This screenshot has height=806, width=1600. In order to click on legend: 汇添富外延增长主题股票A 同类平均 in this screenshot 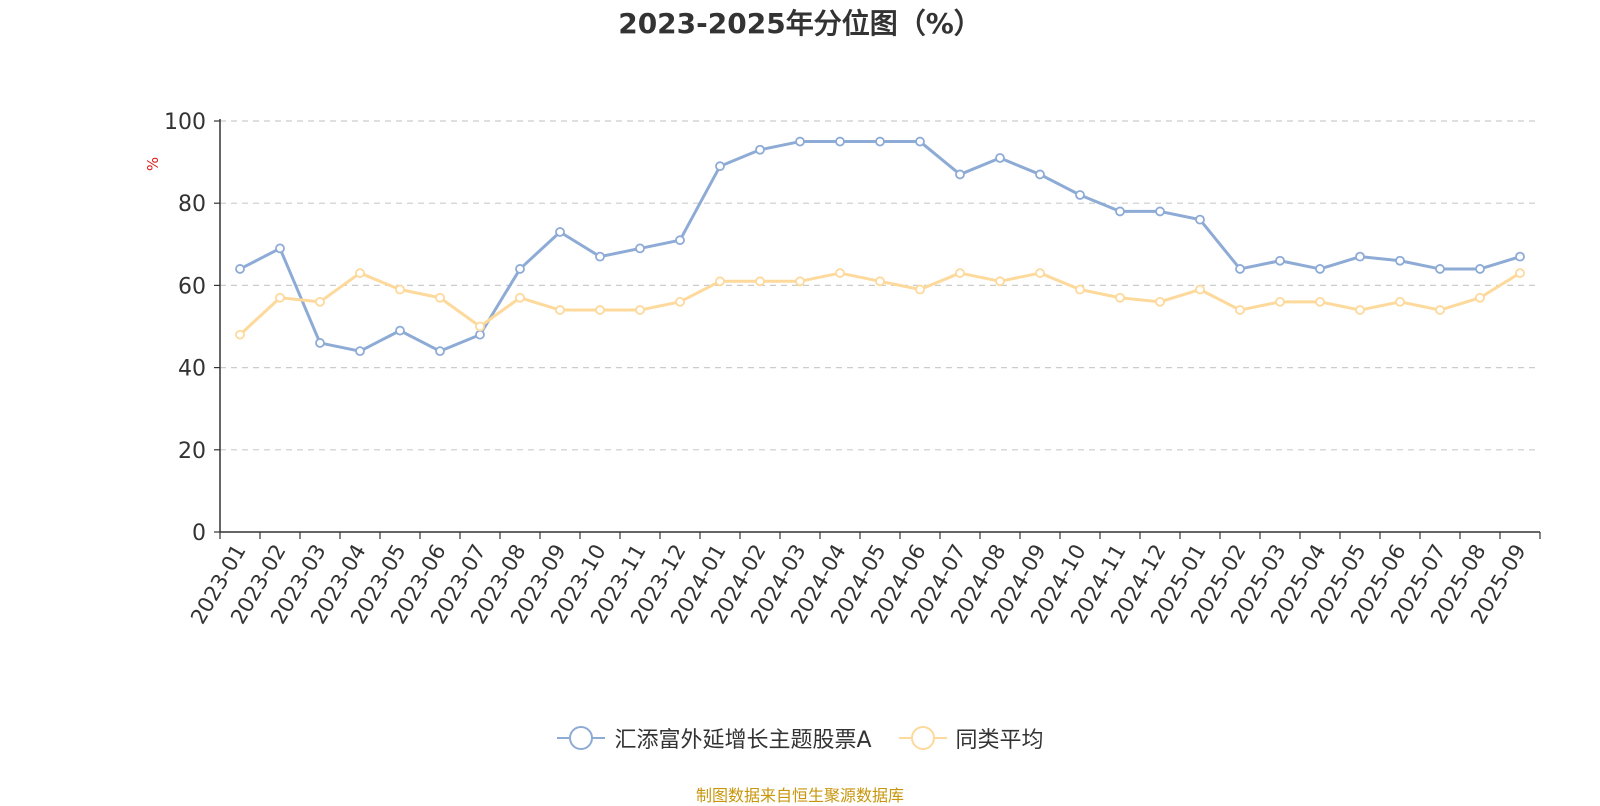, I will do `click(800, 738)`.